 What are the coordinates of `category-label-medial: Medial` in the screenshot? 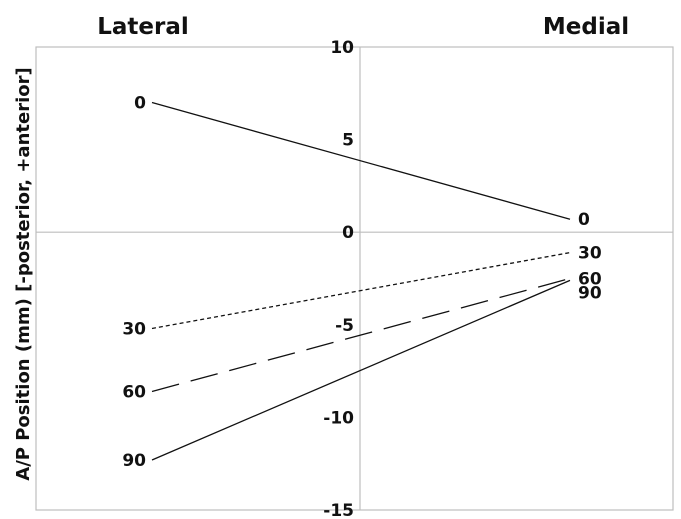 It's located at (586, 27).